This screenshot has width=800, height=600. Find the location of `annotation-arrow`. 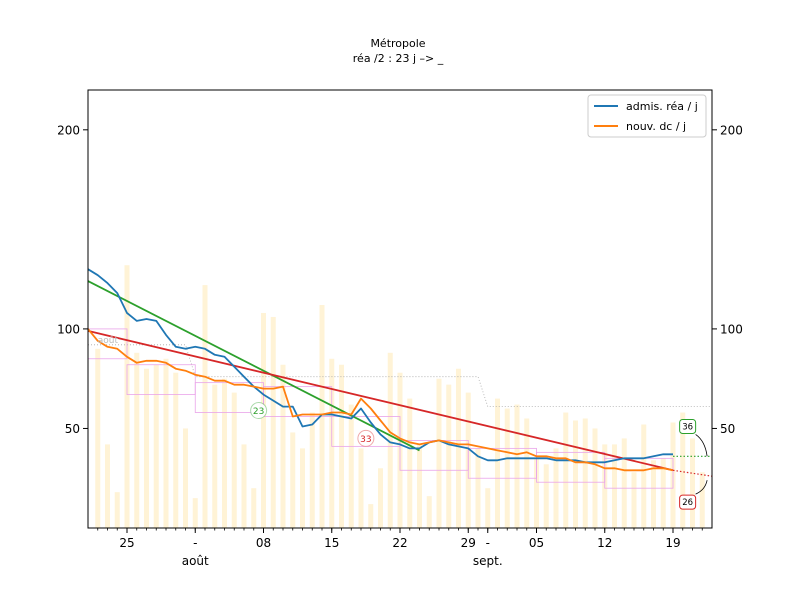

annotation-arrow is located at coordinates (701, 487).